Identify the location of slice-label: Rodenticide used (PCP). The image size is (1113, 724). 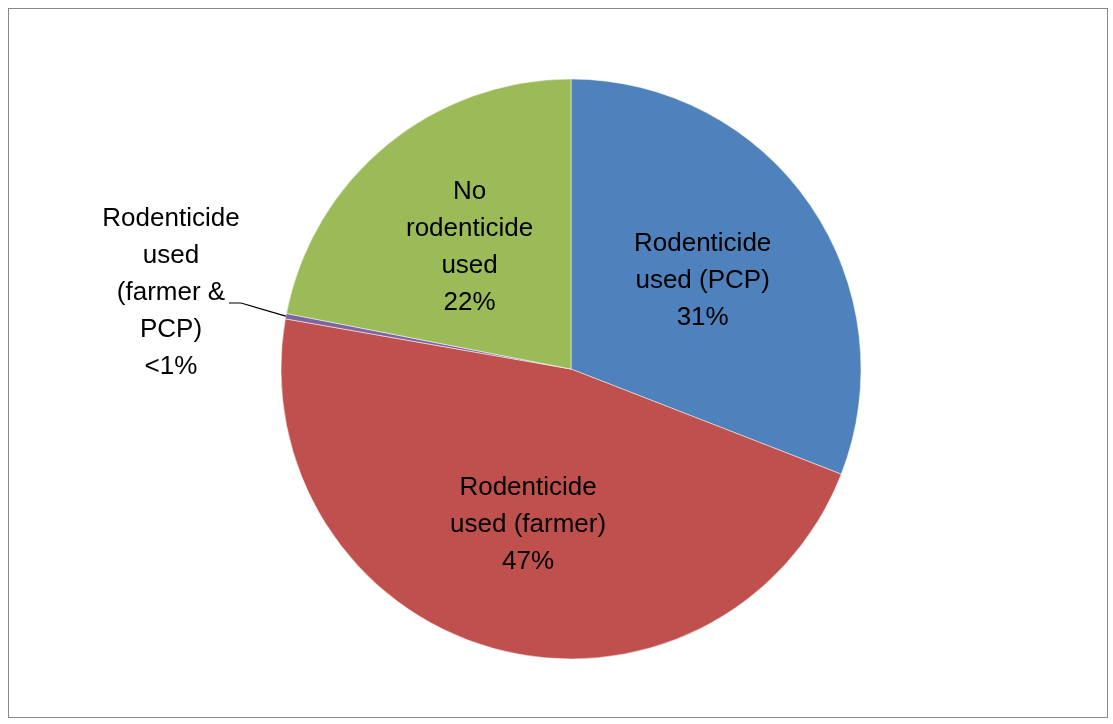
(703, 260).